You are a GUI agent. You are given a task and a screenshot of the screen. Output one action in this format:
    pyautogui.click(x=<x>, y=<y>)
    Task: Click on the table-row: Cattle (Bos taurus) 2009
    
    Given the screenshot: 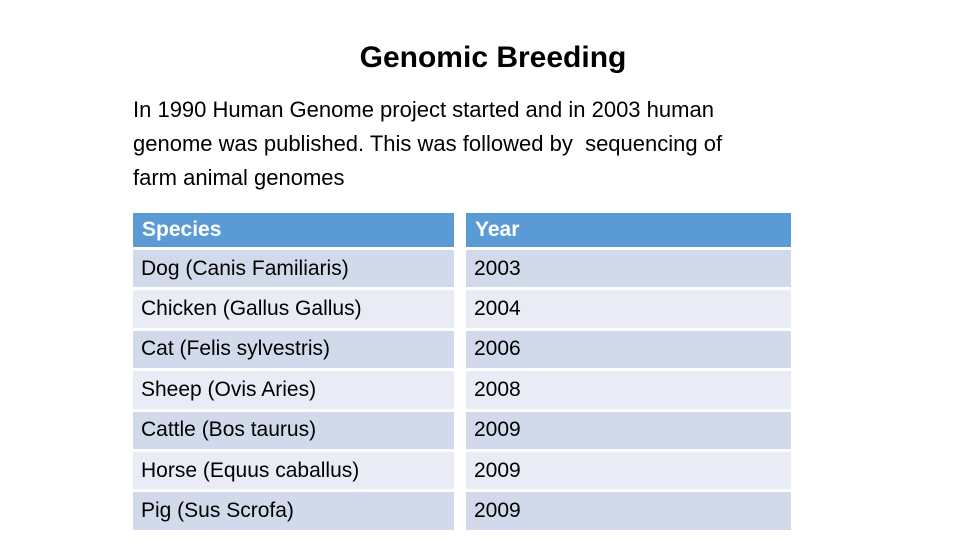 What is the action you would take?
    pyautogui.click(x=462, y=428)
    